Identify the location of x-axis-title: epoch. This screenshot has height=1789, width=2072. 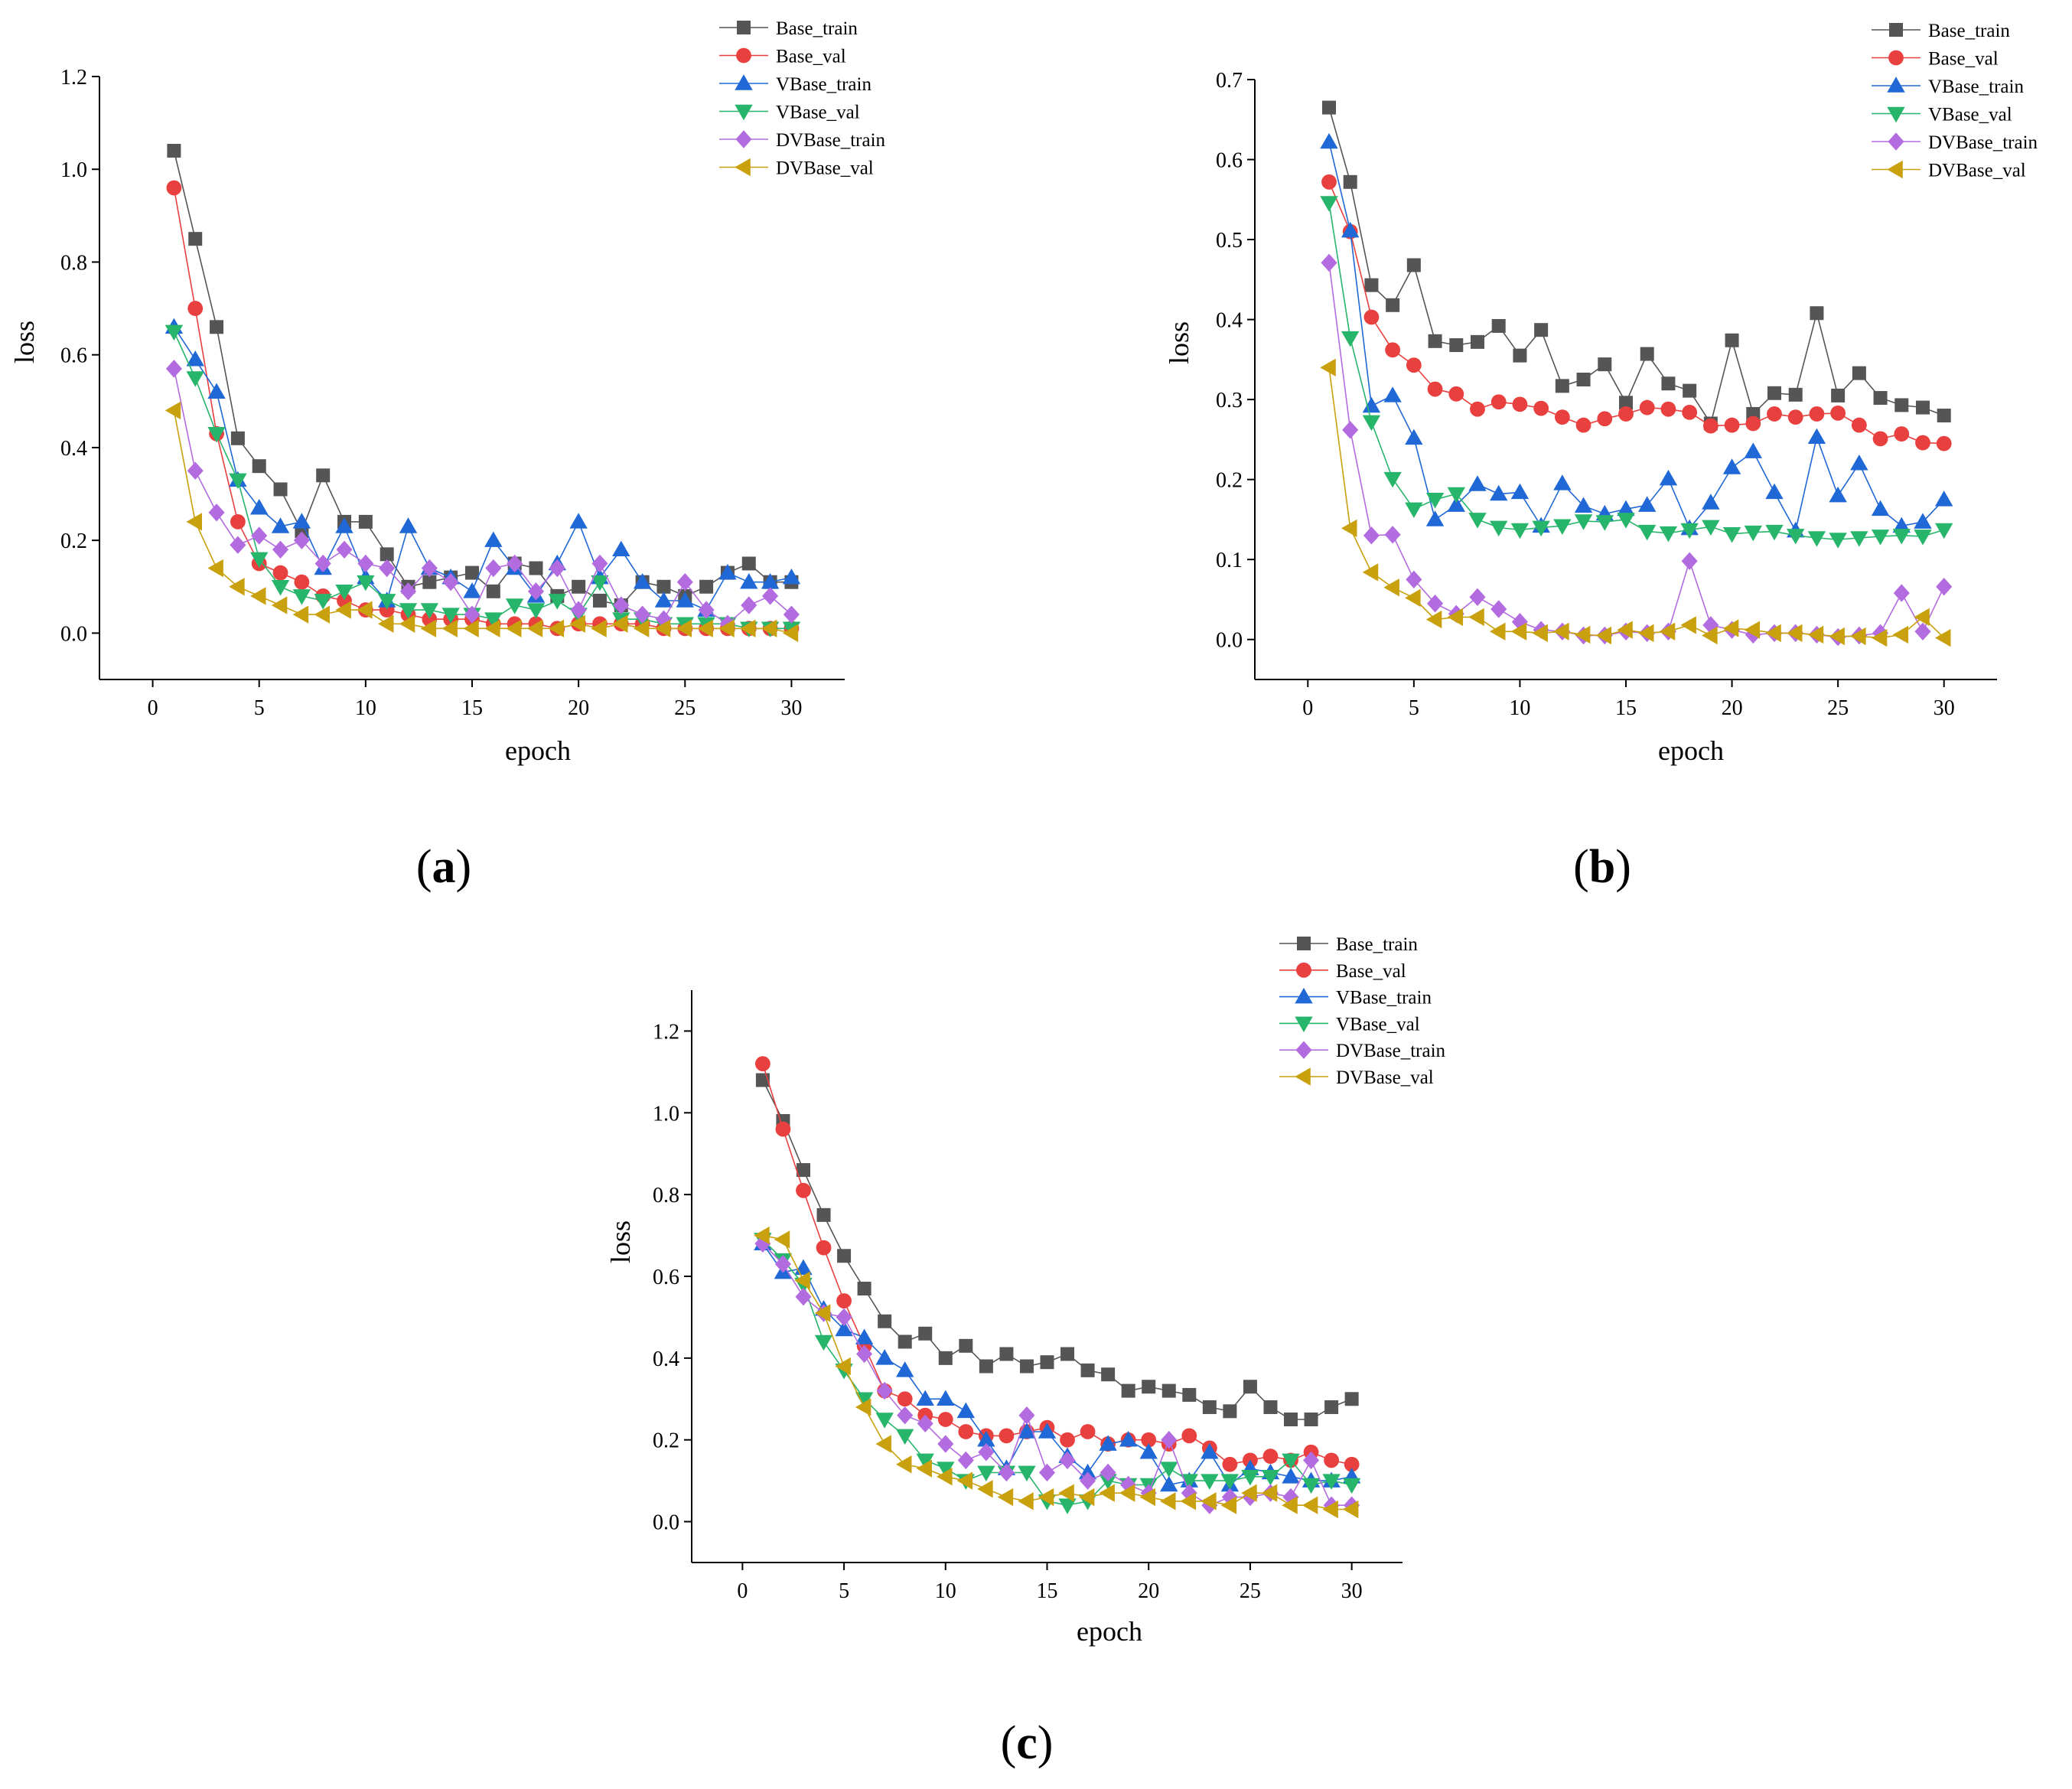
(1109, 1631).